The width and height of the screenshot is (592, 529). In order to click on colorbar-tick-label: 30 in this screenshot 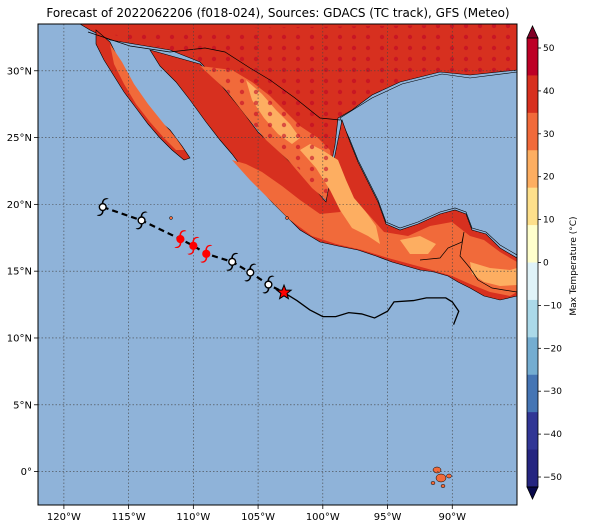, I will do `click(549, 135)`.